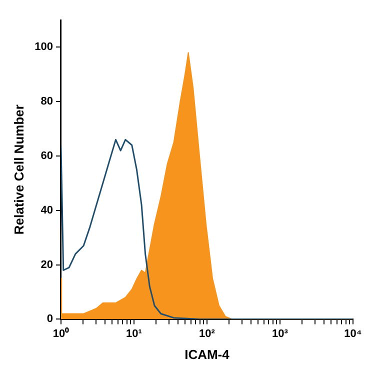 This screenshot has height=375, width=375. What do you see at coordinates (43, 47) in the screenshot?
I see `y-tick-label: 100` at bounding box center [43, 47].